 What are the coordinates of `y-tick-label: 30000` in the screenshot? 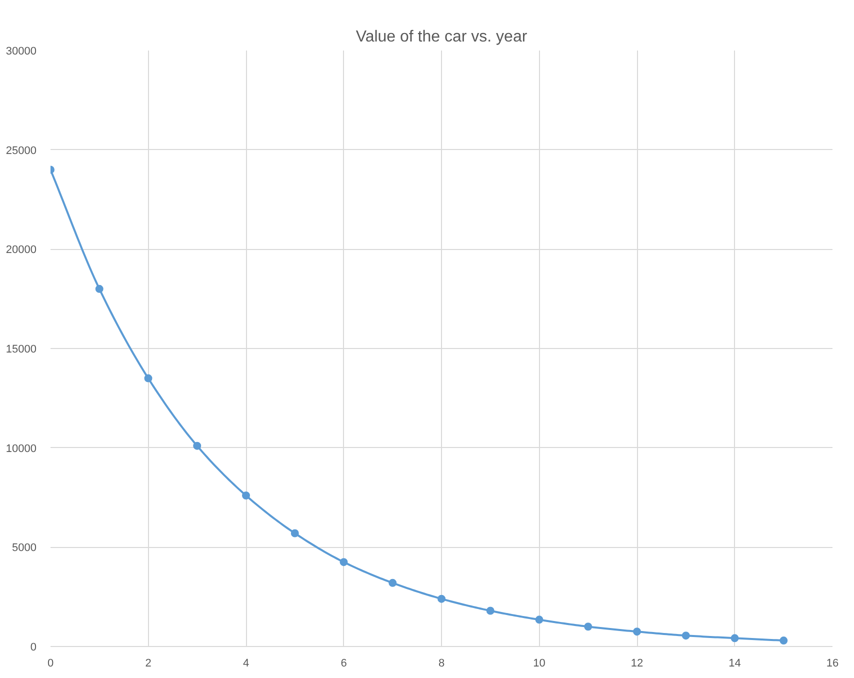 It's located at (21, 52).